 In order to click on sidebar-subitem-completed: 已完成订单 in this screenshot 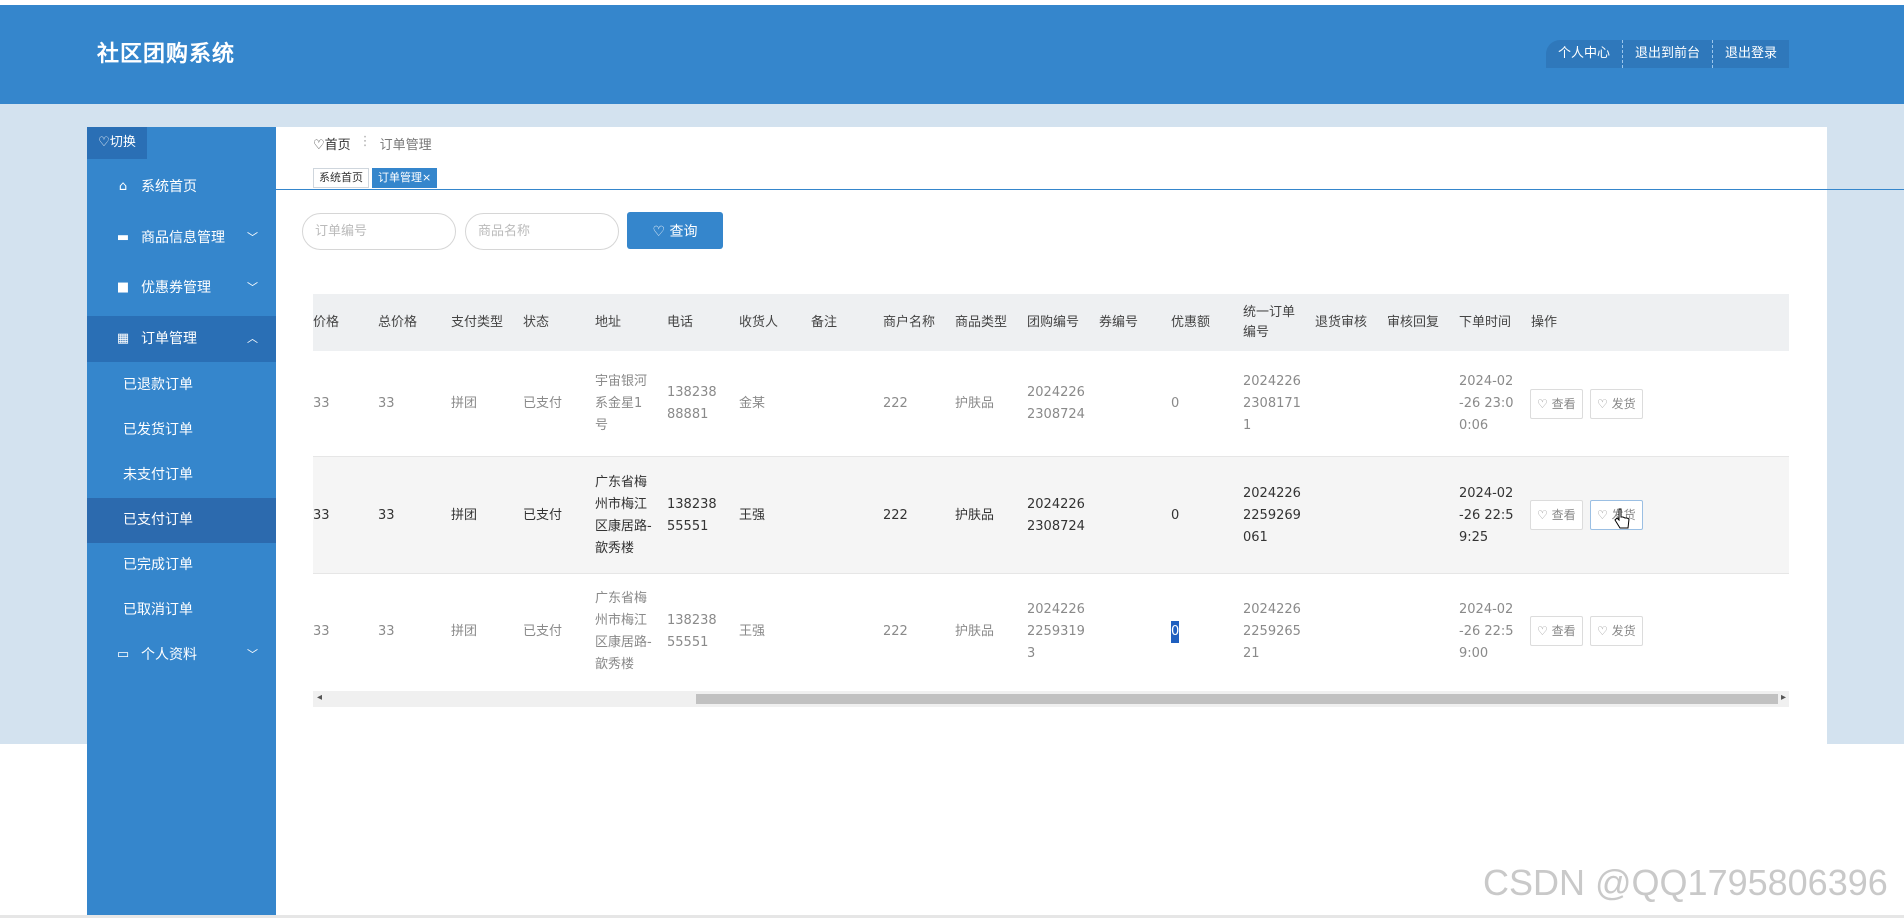, I will do `click(158, 565)`.